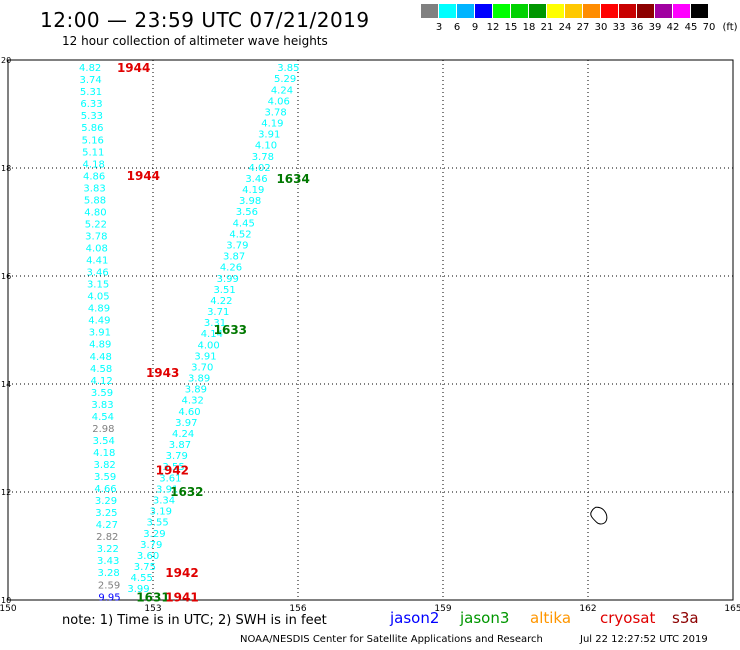 Image resolution: width=740 pixels, height=650 pixels. What do you see at coordinates (170, 478) in the screenshot?
I see `wave-height-value: 3.61` at bounding box center [170, 478].